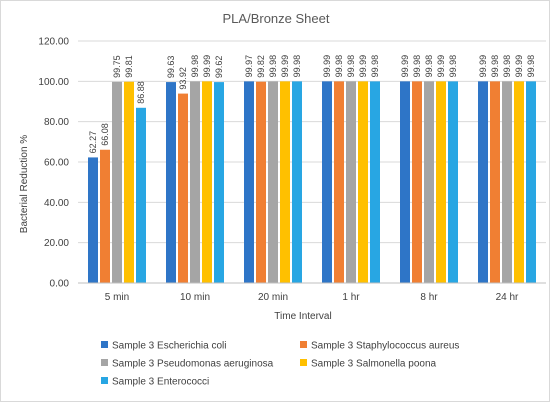 The height and width of the screenshot is (402, 550). I want to click on data-label: 62.27, so click(93, 142).